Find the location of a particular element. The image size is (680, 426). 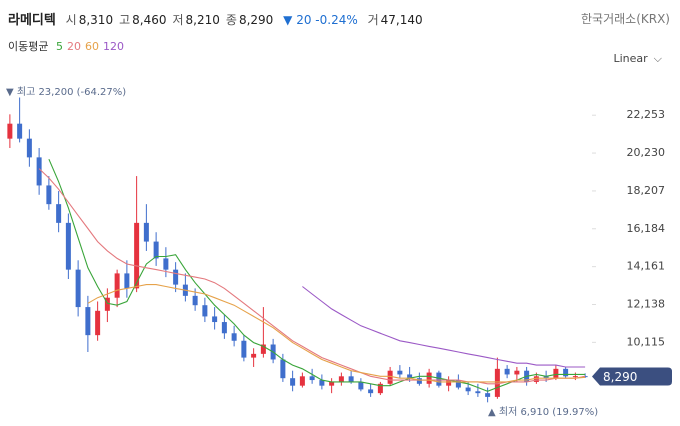

scale-selector: Linear ⌵ is located at coordinates (637, 59).